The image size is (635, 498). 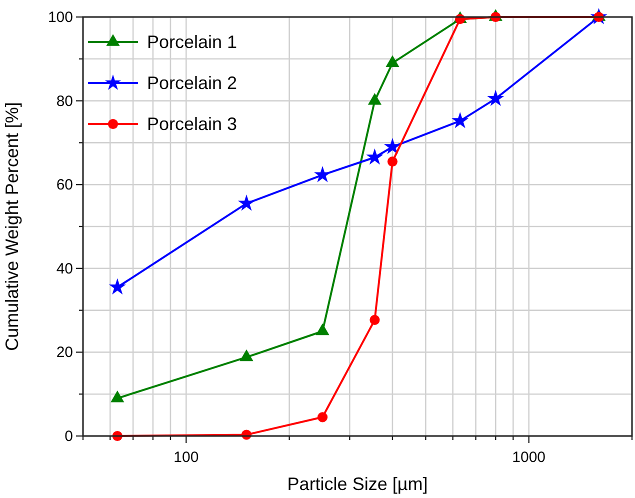 What do you see at coordinates (192, 124) in the screenshot?
I see `legend-label: Porcelain 3` at bounding box center [192, 124].